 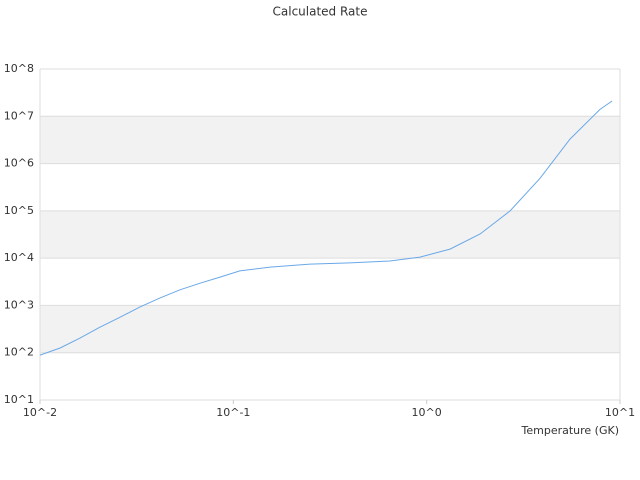 I want to click on x-axis-label: Temperature (GK), so click(x=570, y=430).